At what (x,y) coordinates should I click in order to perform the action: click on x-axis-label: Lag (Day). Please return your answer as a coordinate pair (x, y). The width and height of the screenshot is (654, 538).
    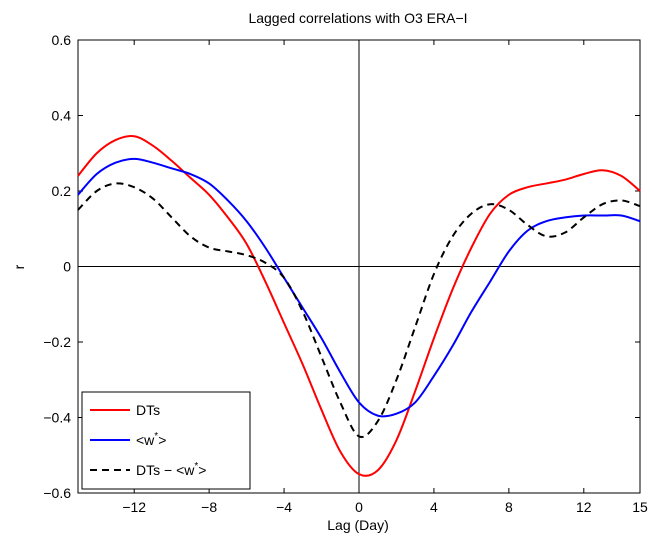
    Looking at the image, I should click on (357, 525).